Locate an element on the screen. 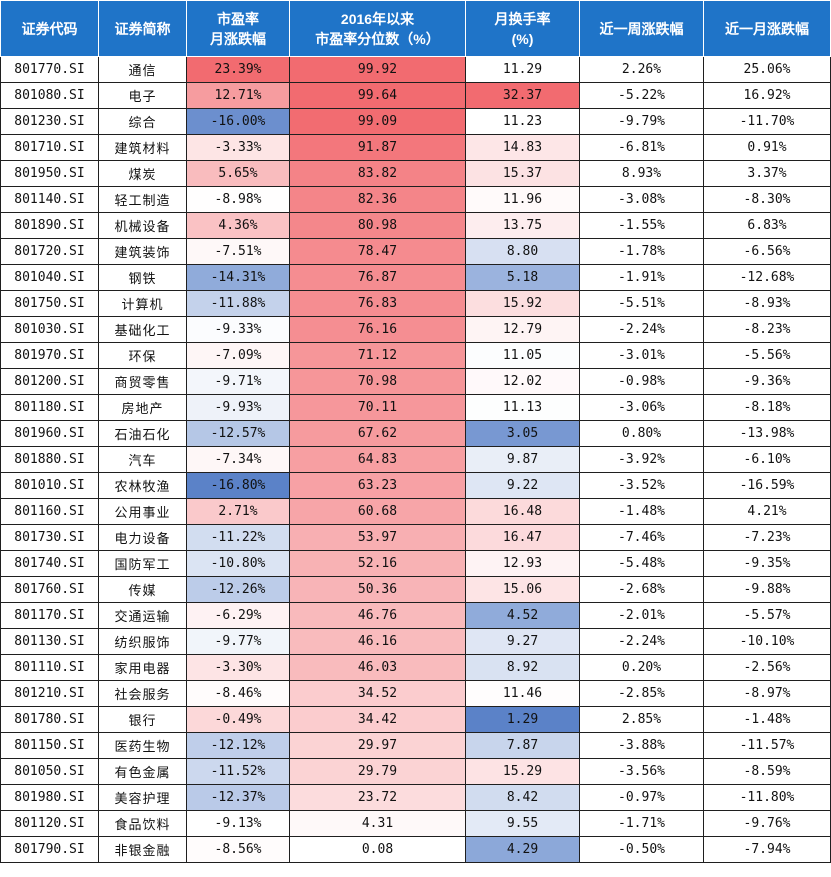 This screenshot has height=877, width=831. pe-percentile-cell: 63.23 is located at coordinates (377, 485).